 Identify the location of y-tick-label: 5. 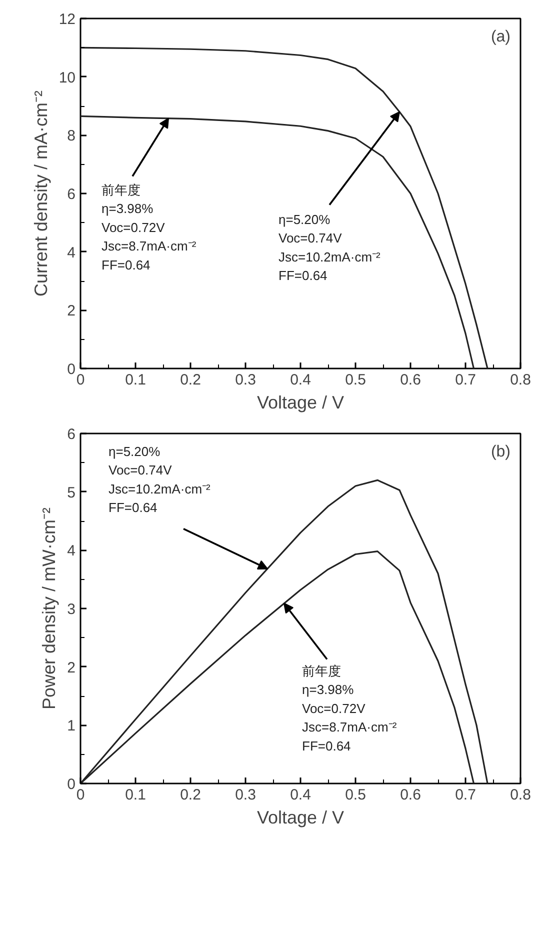
(71, 493).